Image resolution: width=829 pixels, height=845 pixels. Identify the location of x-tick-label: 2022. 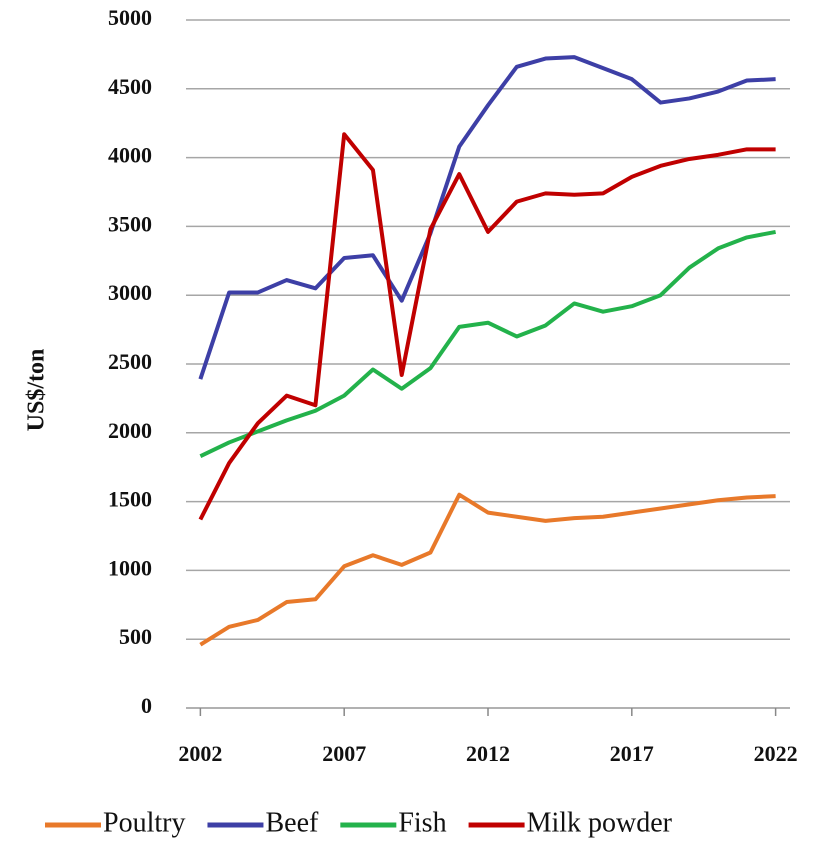
(776, 753).